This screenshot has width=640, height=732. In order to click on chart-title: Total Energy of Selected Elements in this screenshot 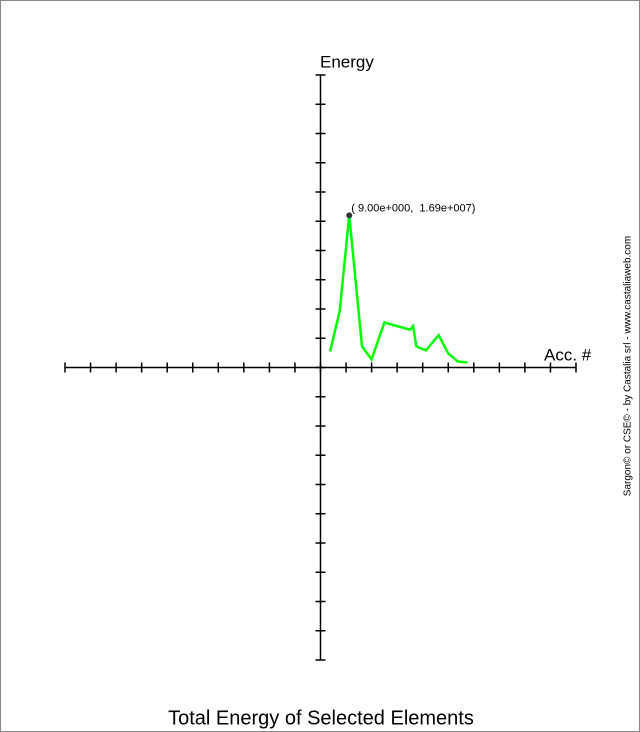, I will do `click(321, 718)`.